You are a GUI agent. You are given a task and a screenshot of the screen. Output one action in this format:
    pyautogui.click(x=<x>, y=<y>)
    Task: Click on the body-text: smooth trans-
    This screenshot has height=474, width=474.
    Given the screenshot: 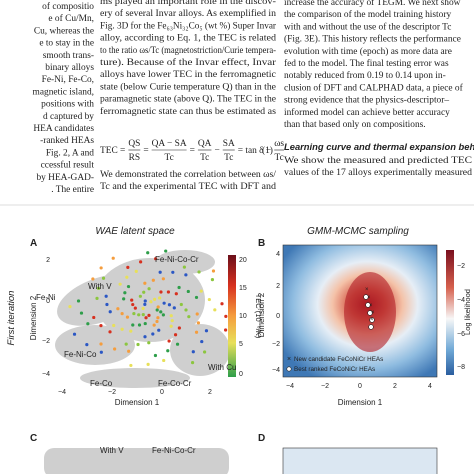 What is the action you would take?
    pyautogui.click(x=68, y=56)
    